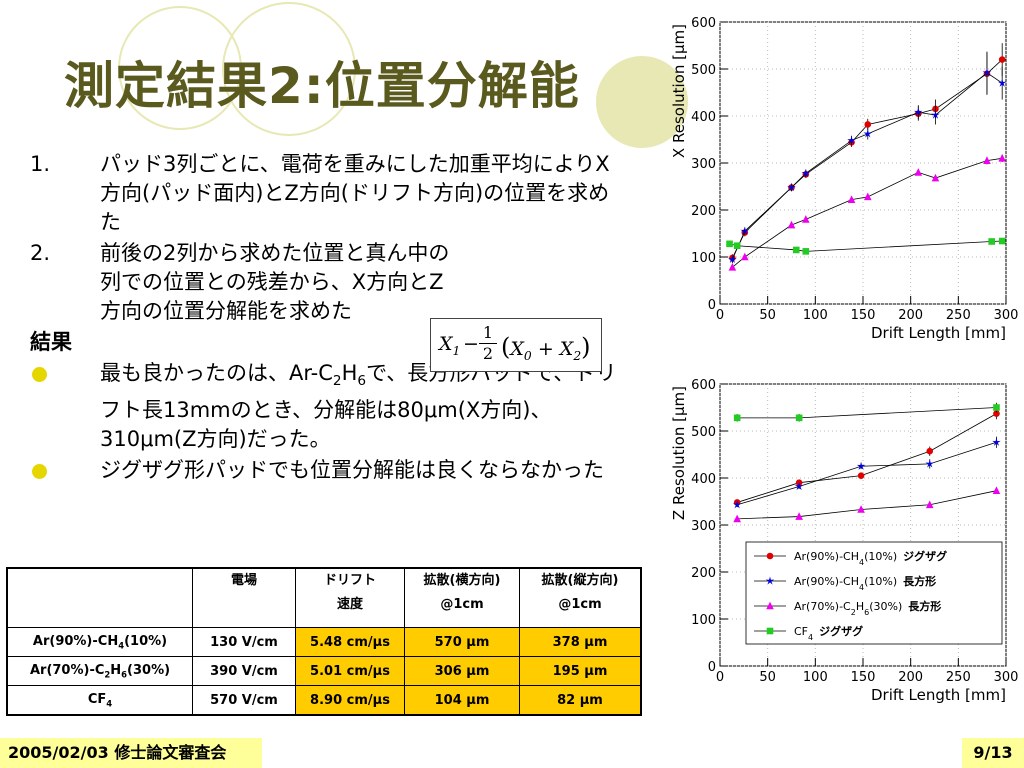 Image resolution: width=1024 pixels, height=768 pixels. I want to click on y-axis-label: X Resolution [μm], so click(679, 91).